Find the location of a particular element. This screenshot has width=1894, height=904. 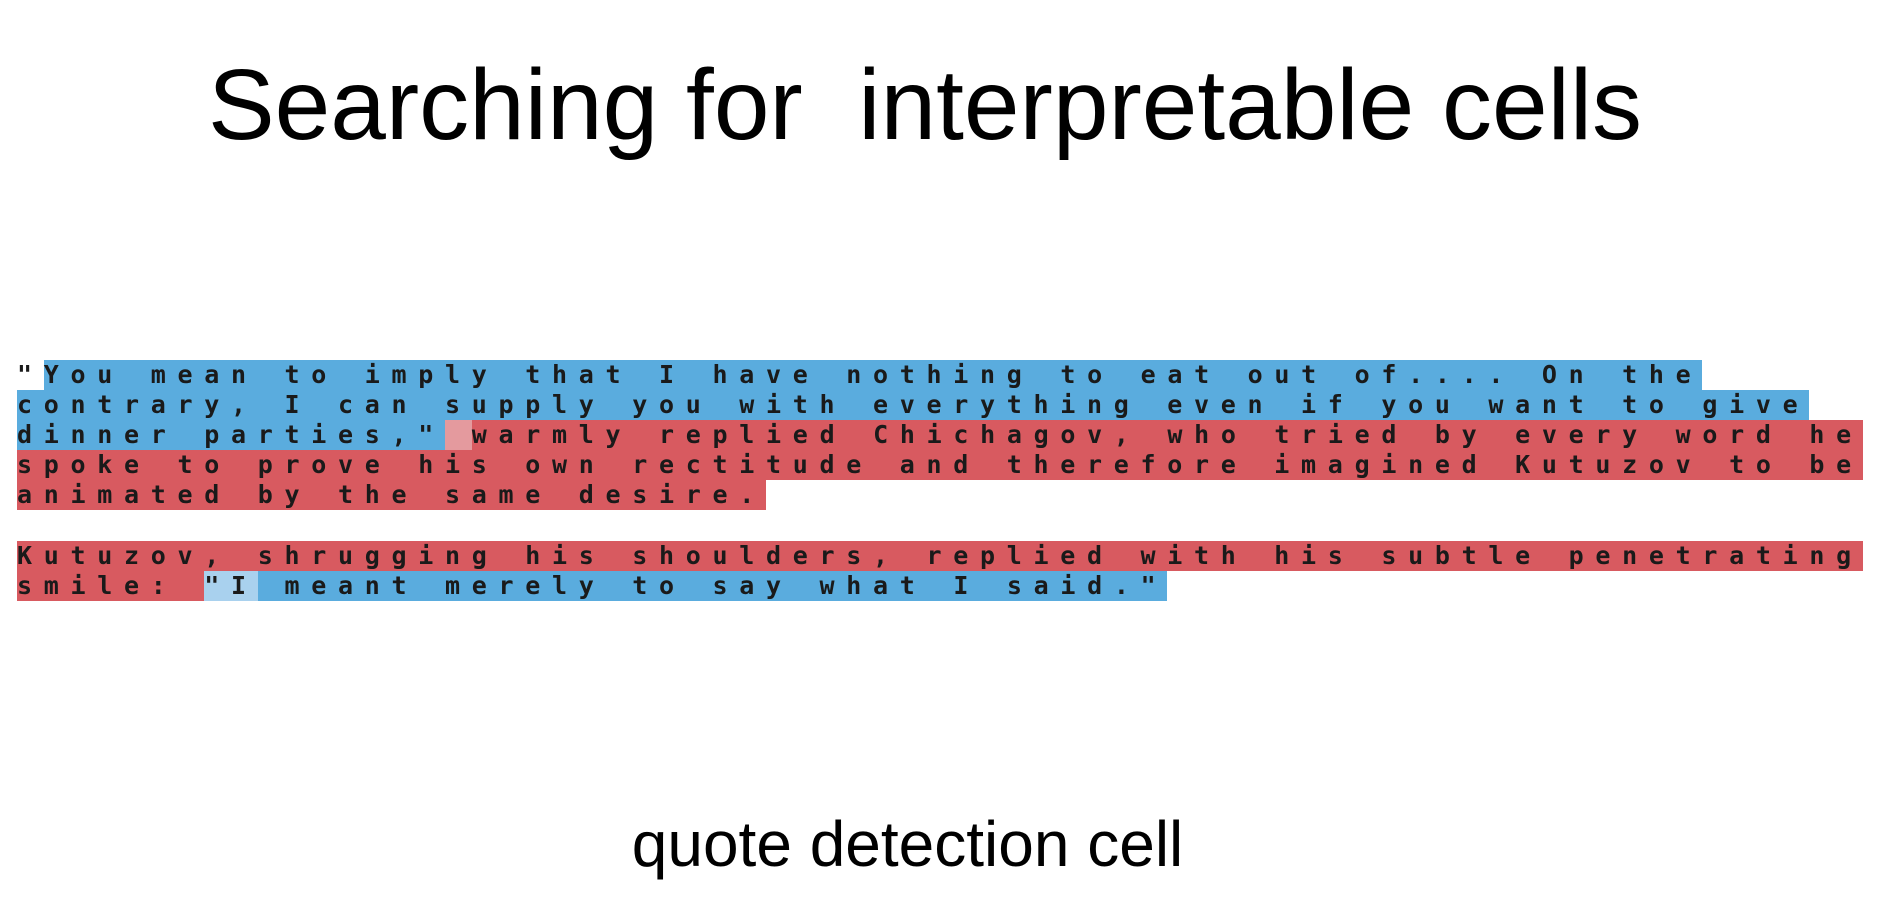

quote-segment: "I is located at coordinates (231, 586).